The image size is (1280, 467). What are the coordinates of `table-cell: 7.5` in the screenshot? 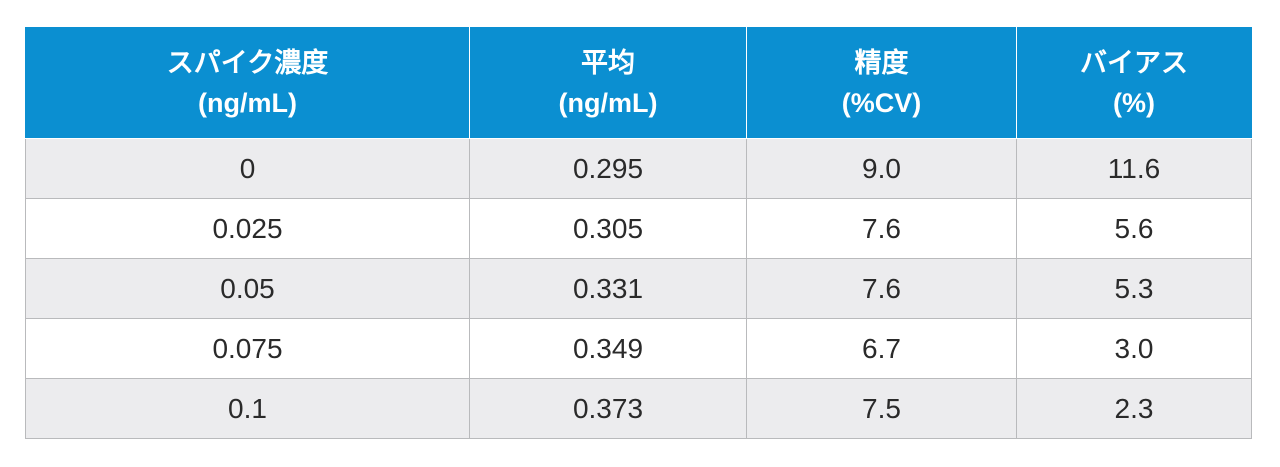 It's located at (881, 408).